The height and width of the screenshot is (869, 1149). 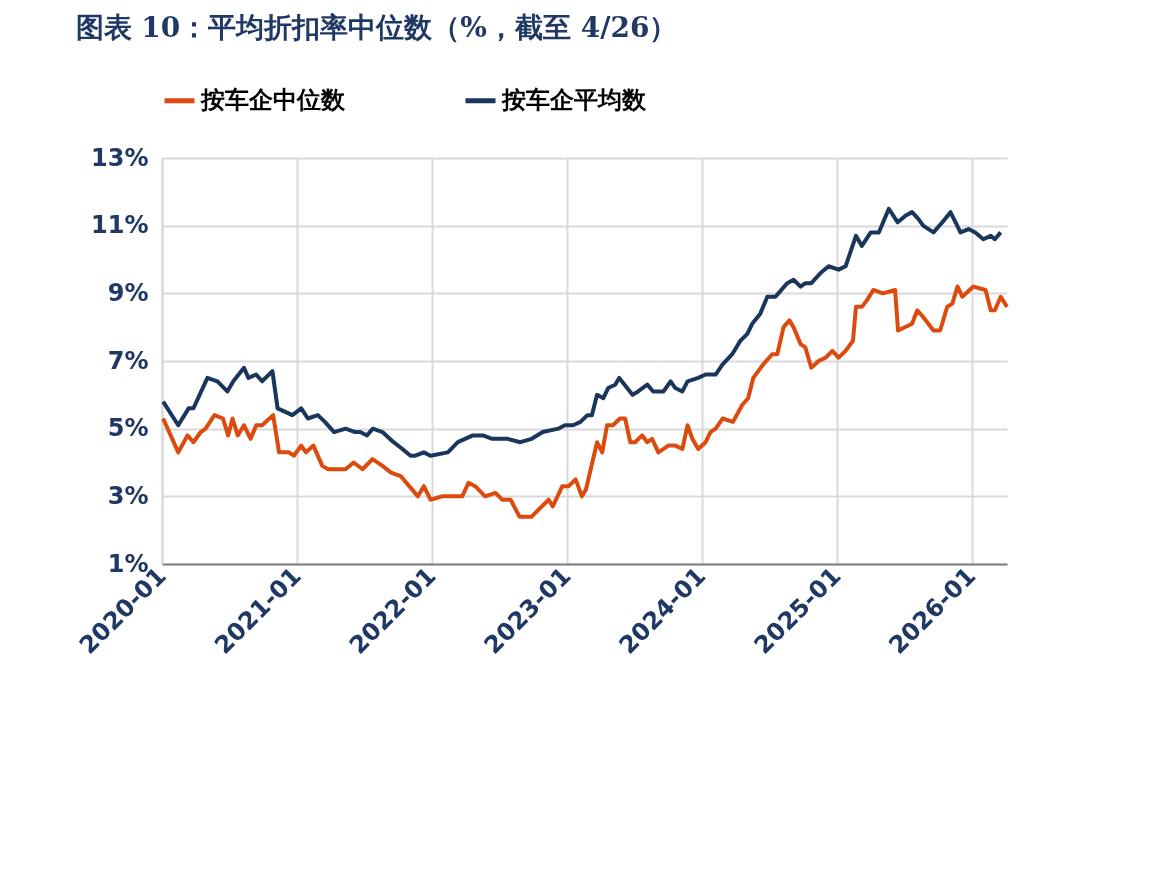 I want to click on y-tick-label: 3%, so click(x=128, y=495).